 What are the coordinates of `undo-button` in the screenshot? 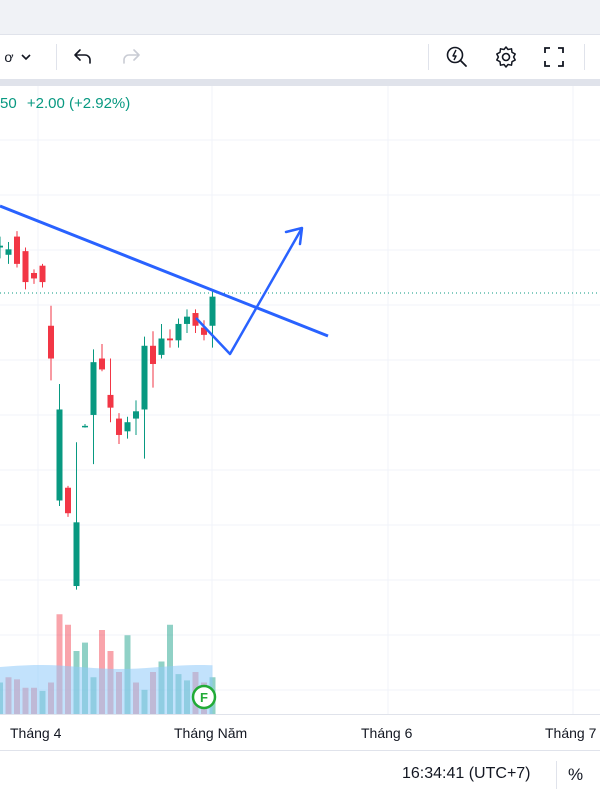 It's located at (83, 57).